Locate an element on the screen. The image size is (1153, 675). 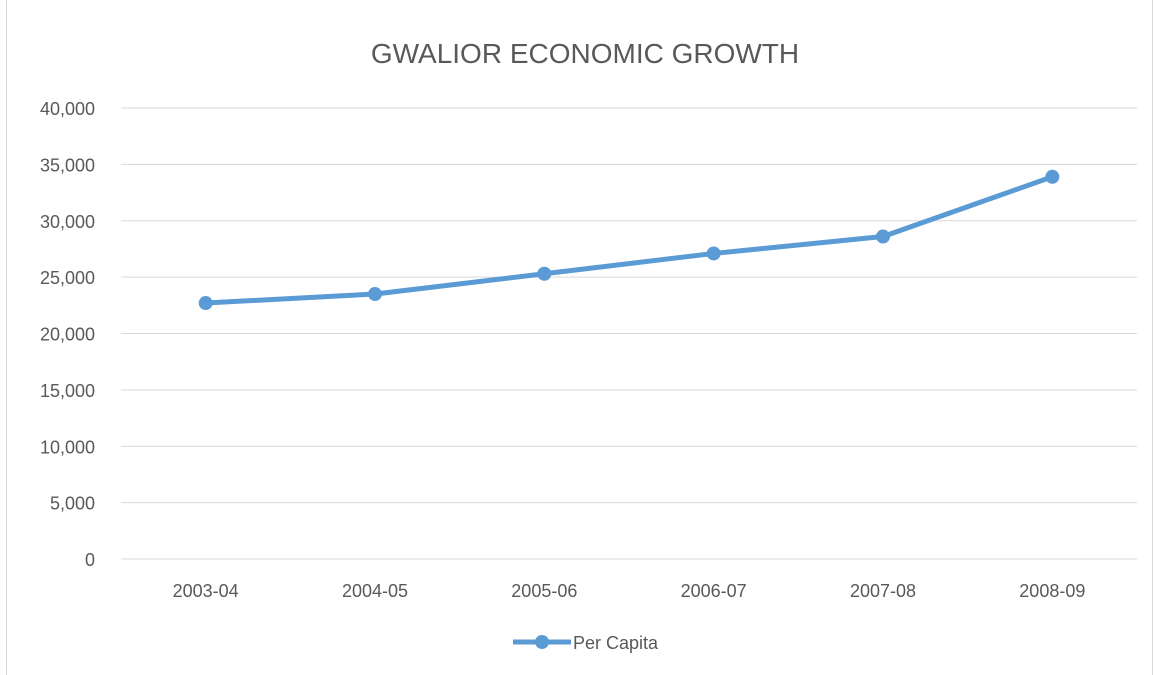
x-tick-label: 2003-04 is located at coordinates (206, 591).